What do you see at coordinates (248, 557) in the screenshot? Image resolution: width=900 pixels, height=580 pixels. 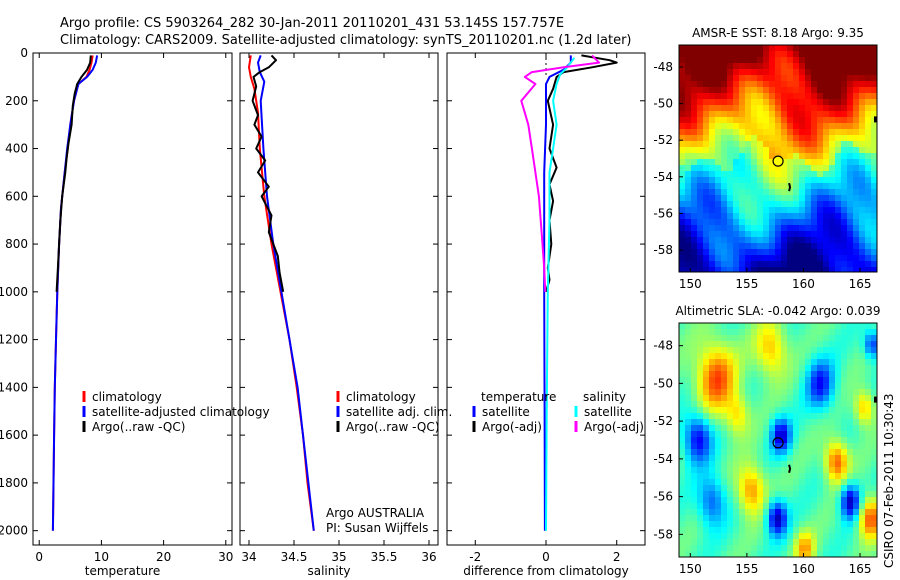 I see `x-tick-label: 34` at bounding box center [248, 557].